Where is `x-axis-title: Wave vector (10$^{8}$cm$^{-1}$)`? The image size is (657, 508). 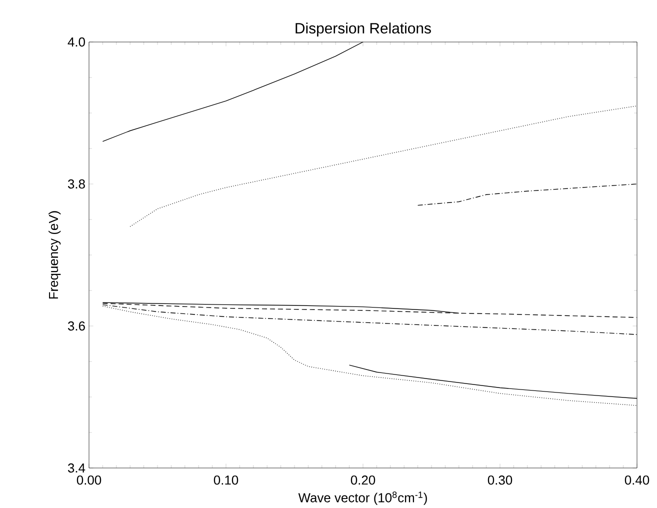
x-axis-title: Wave vector (10$^{8}$cm$^{-1}$) is located at coordinates (362, 498).